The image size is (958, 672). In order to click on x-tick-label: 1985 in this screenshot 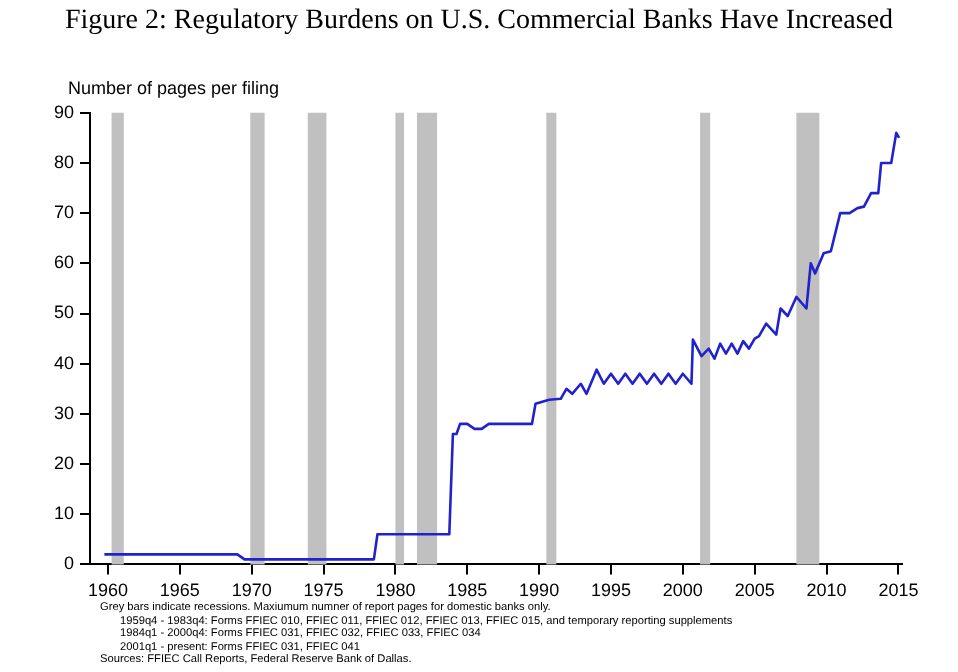, I will do `click(467, 590)`.